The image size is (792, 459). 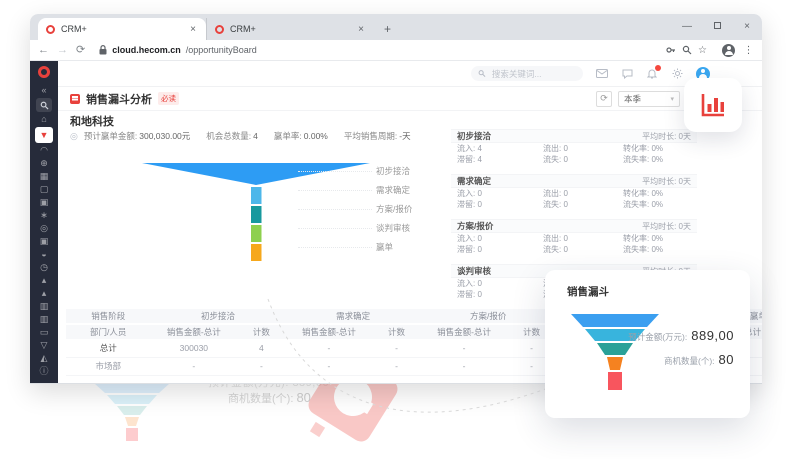 I want to click on metric-value: 889,00, so click(x=712, y=335).